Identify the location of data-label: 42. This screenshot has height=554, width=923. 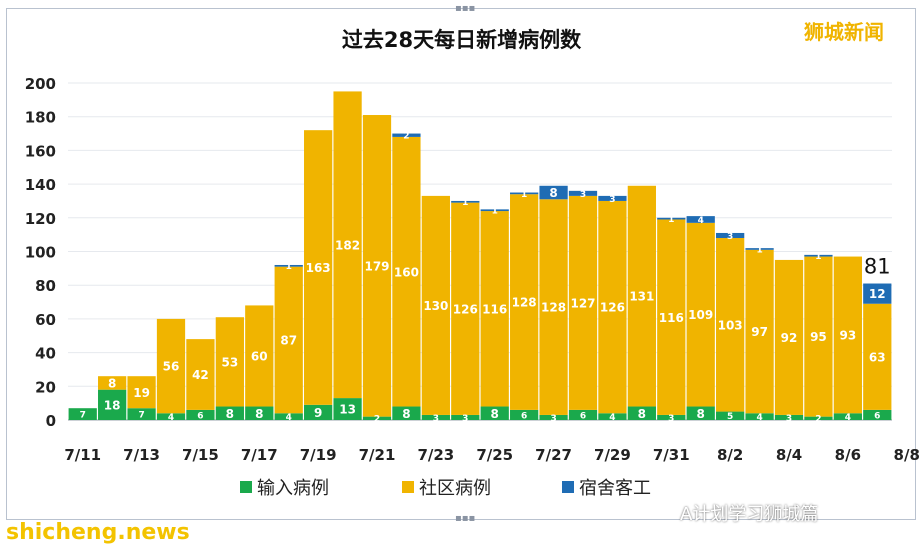
(200, 375).